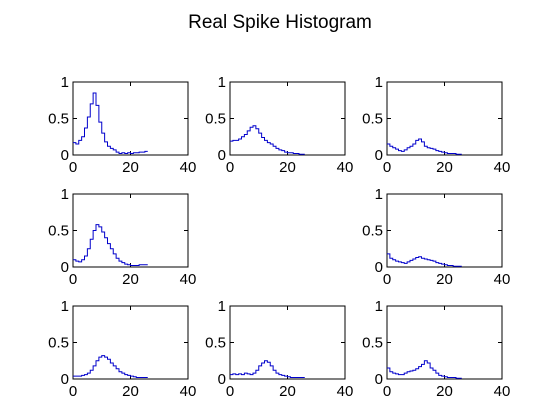 This screenshot has width=560, height=420. What do you see at coordinates (280, 22) in the screenshot?
I see `figure-title: Real Spike Histogram` at bounding box center [280, 22].